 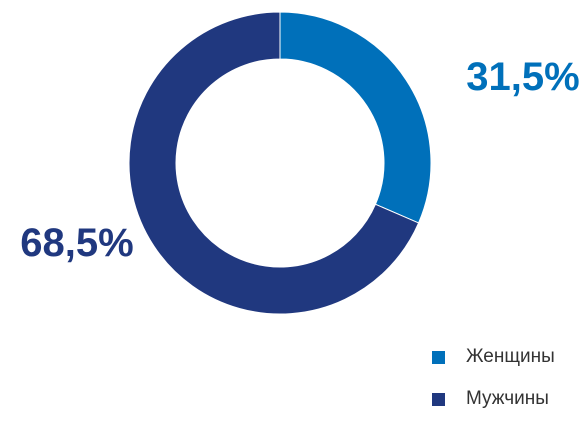 I want to click on legend-swatch-women, so click(x=438, y=357).